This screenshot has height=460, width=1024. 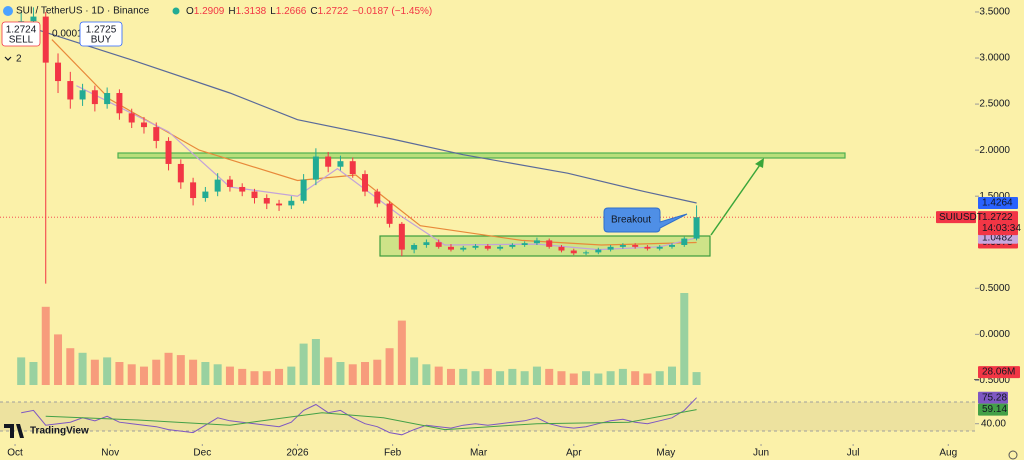 I want to click on volume-badge-label: 28.06M, so click(x=998, y=372).